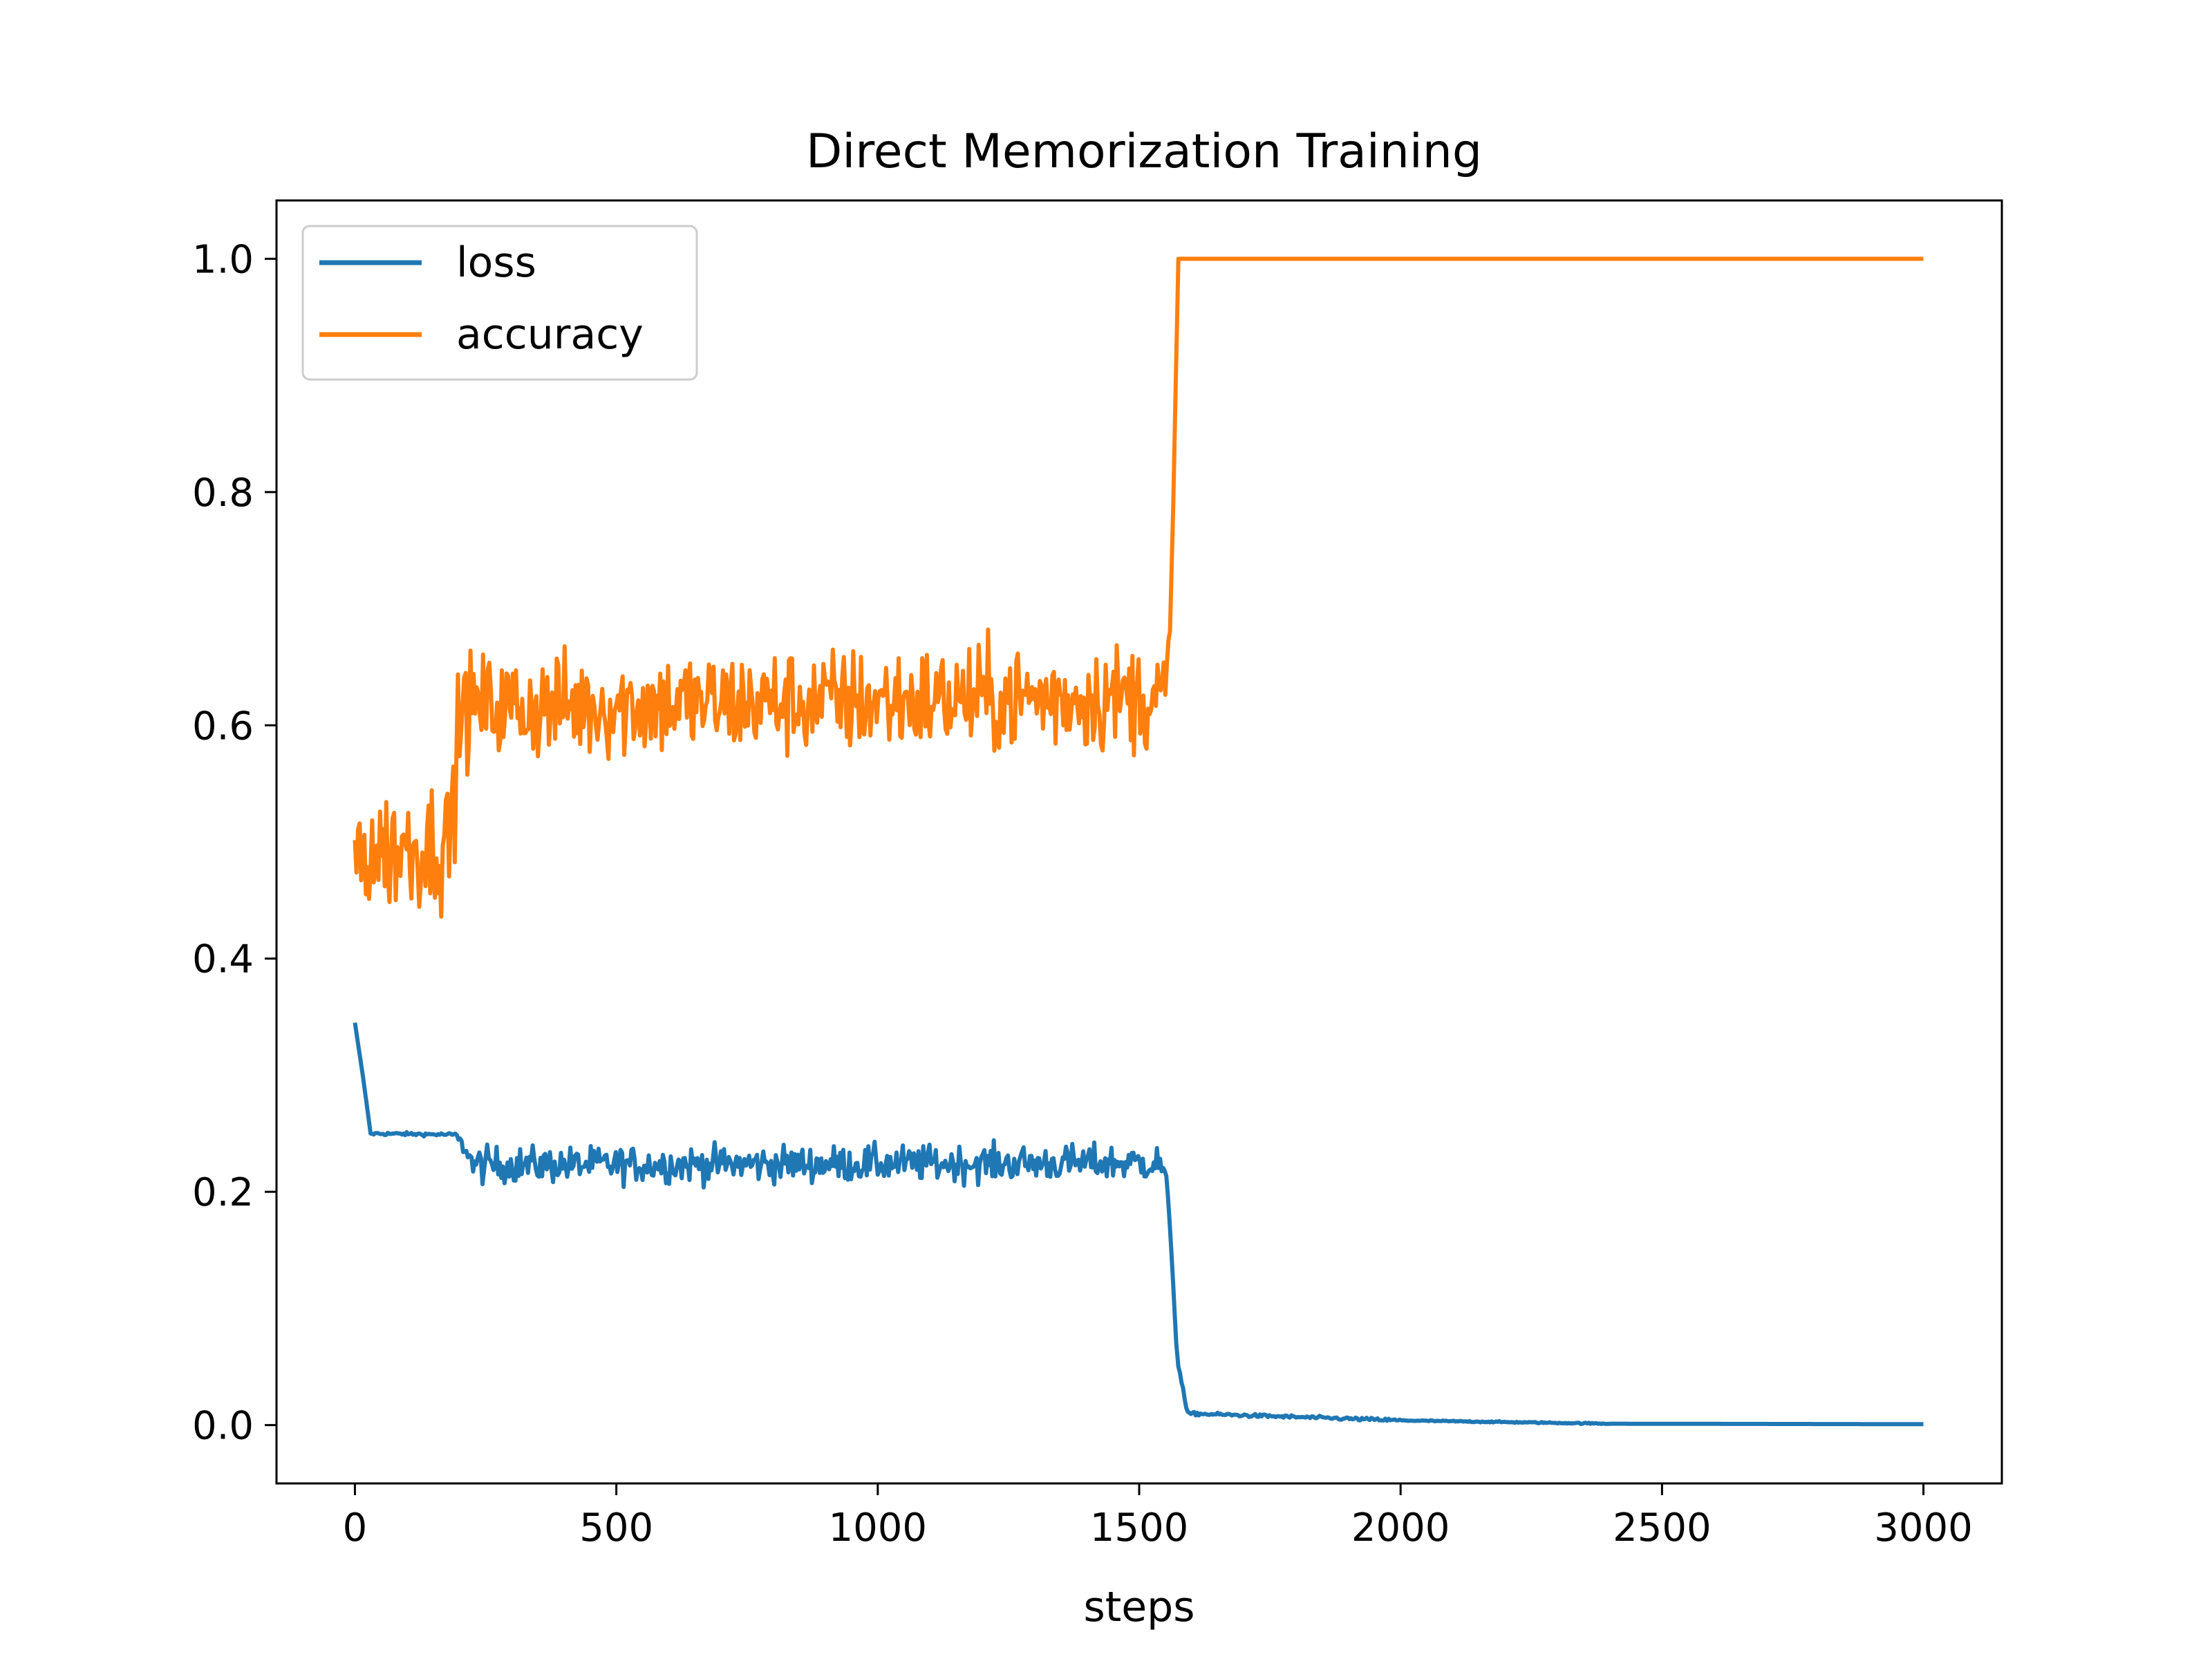  What do you see at coordinates (356, 1528) in the screenshot?
I see `x-tick-label: 0` at bounding box center [356, 1528].